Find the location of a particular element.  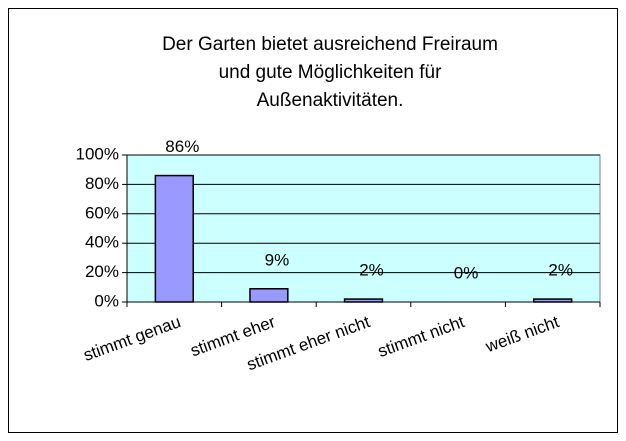

data-label: 9% is located at coordinates (277, 259).